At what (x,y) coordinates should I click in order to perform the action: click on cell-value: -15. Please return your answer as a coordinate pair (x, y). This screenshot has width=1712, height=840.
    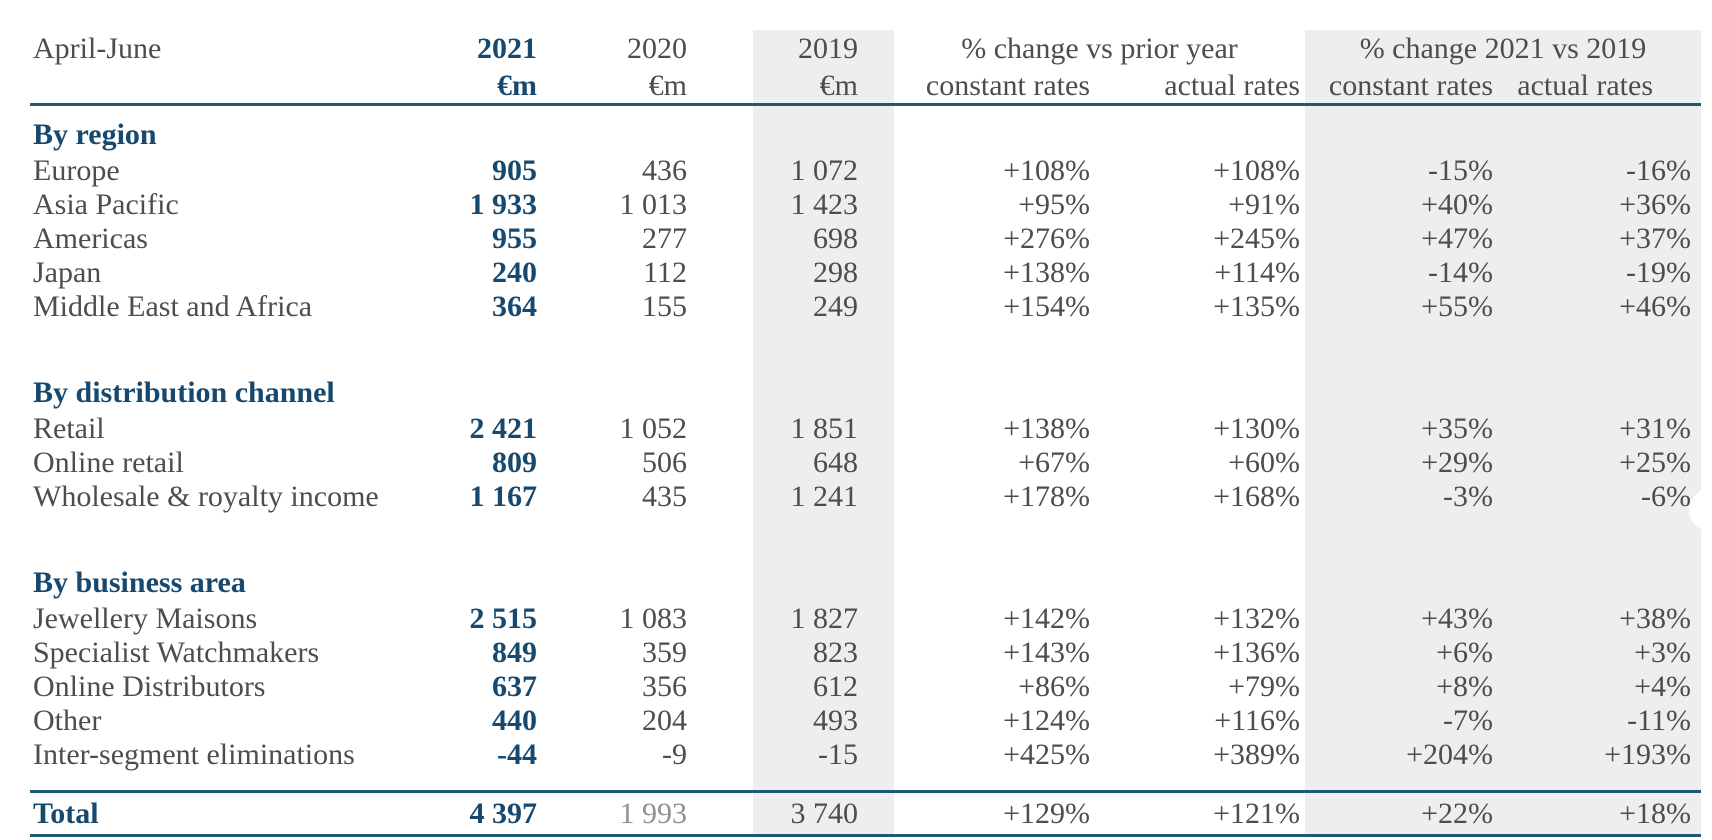
    Looking at the image, I should click on (823, 755).